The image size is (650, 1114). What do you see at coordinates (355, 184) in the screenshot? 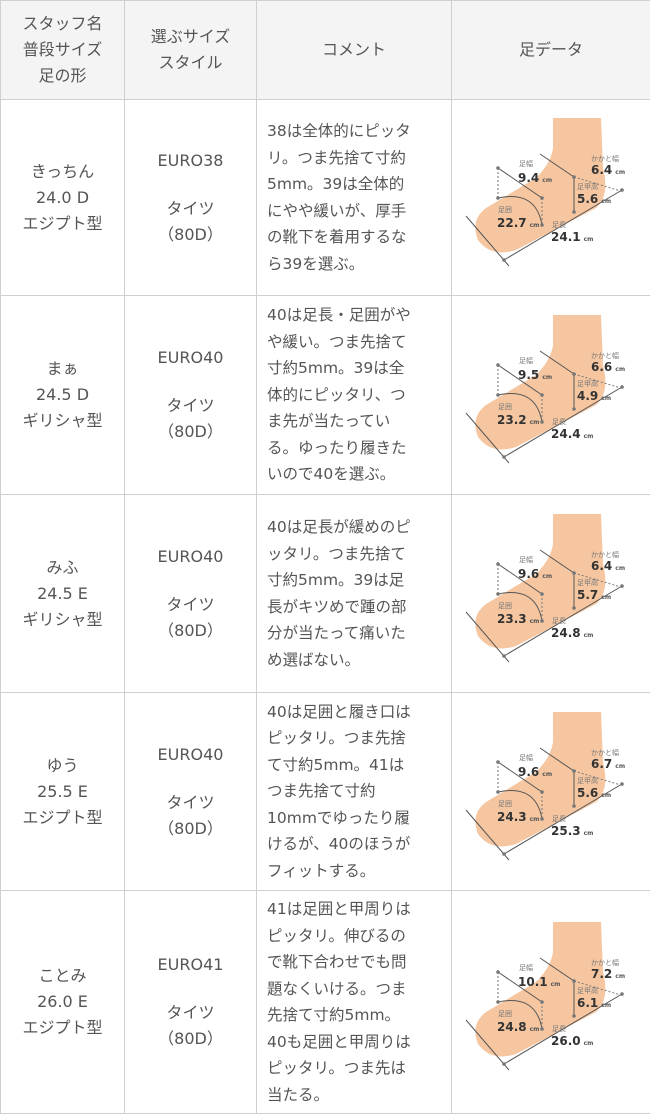
I see `comment-line: 5mm。39は全体的` at bounding box center [355, 184].